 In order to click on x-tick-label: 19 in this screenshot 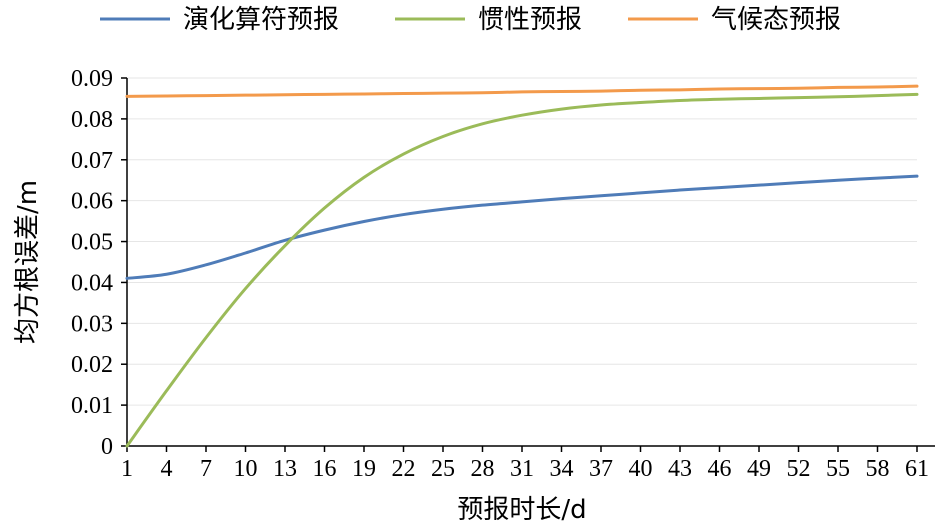, I will do `click(364, 469)`.